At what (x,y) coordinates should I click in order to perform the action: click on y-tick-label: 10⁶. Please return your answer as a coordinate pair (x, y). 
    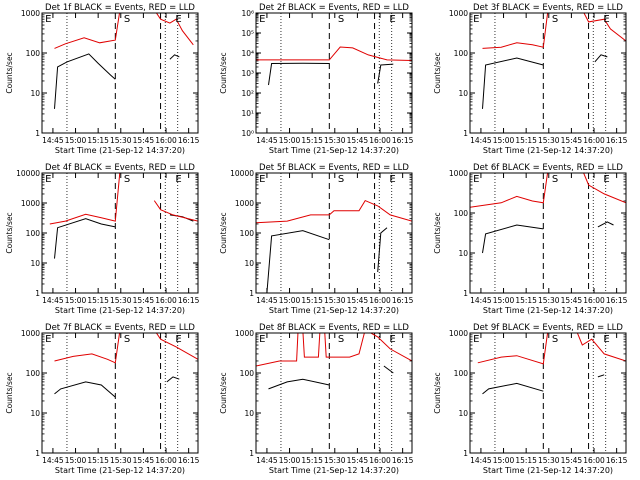
    Looking at the image, I should click on (247, 13).